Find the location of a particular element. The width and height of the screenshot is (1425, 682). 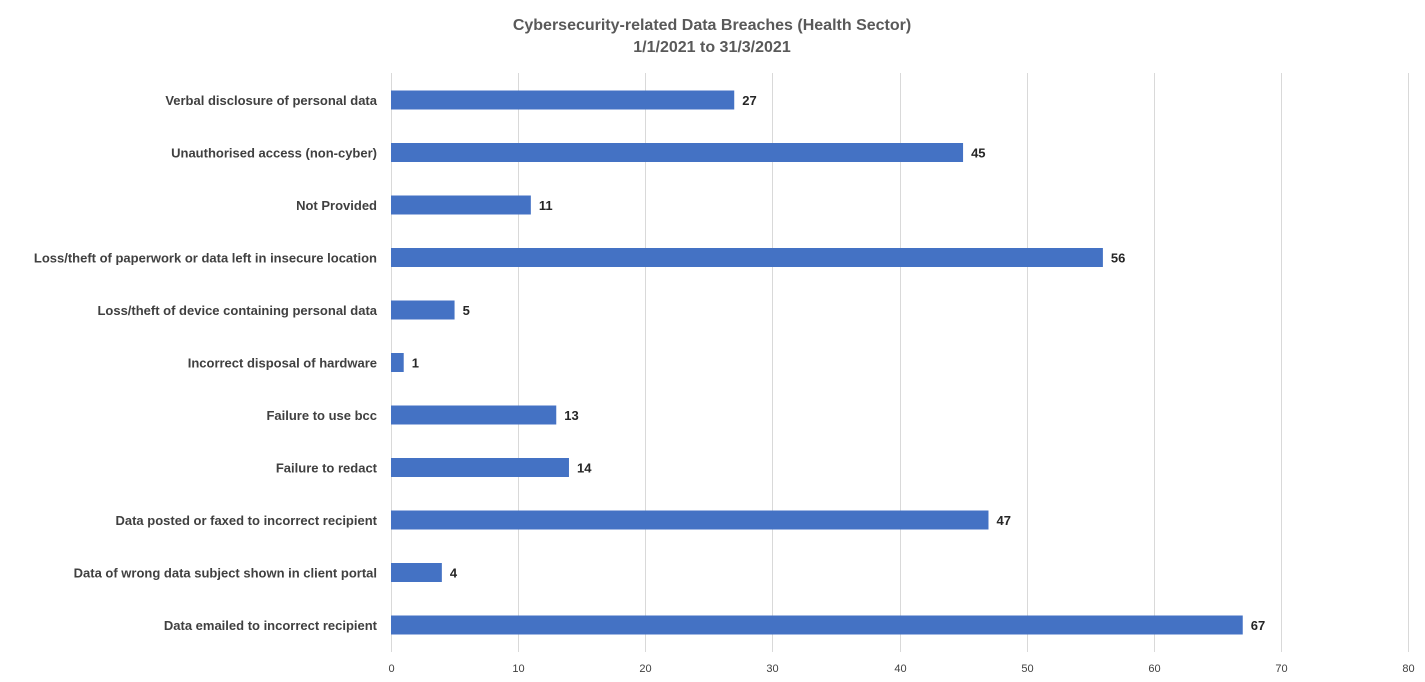

x-axis-ticks: 0 10 20 30 40 50 60 70 80 is located at coordinates (901, 669).